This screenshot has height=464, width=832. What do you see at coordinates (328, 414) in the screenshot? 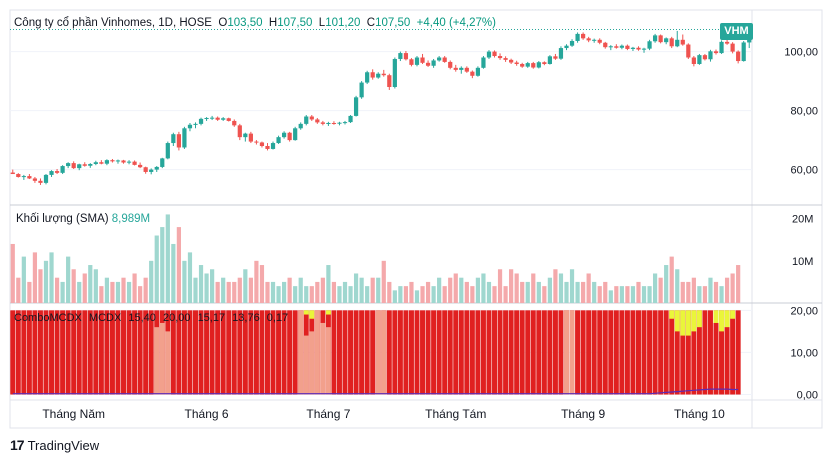
I see `x-tick-label: Tháng 7` at bounding box center [328, 414].